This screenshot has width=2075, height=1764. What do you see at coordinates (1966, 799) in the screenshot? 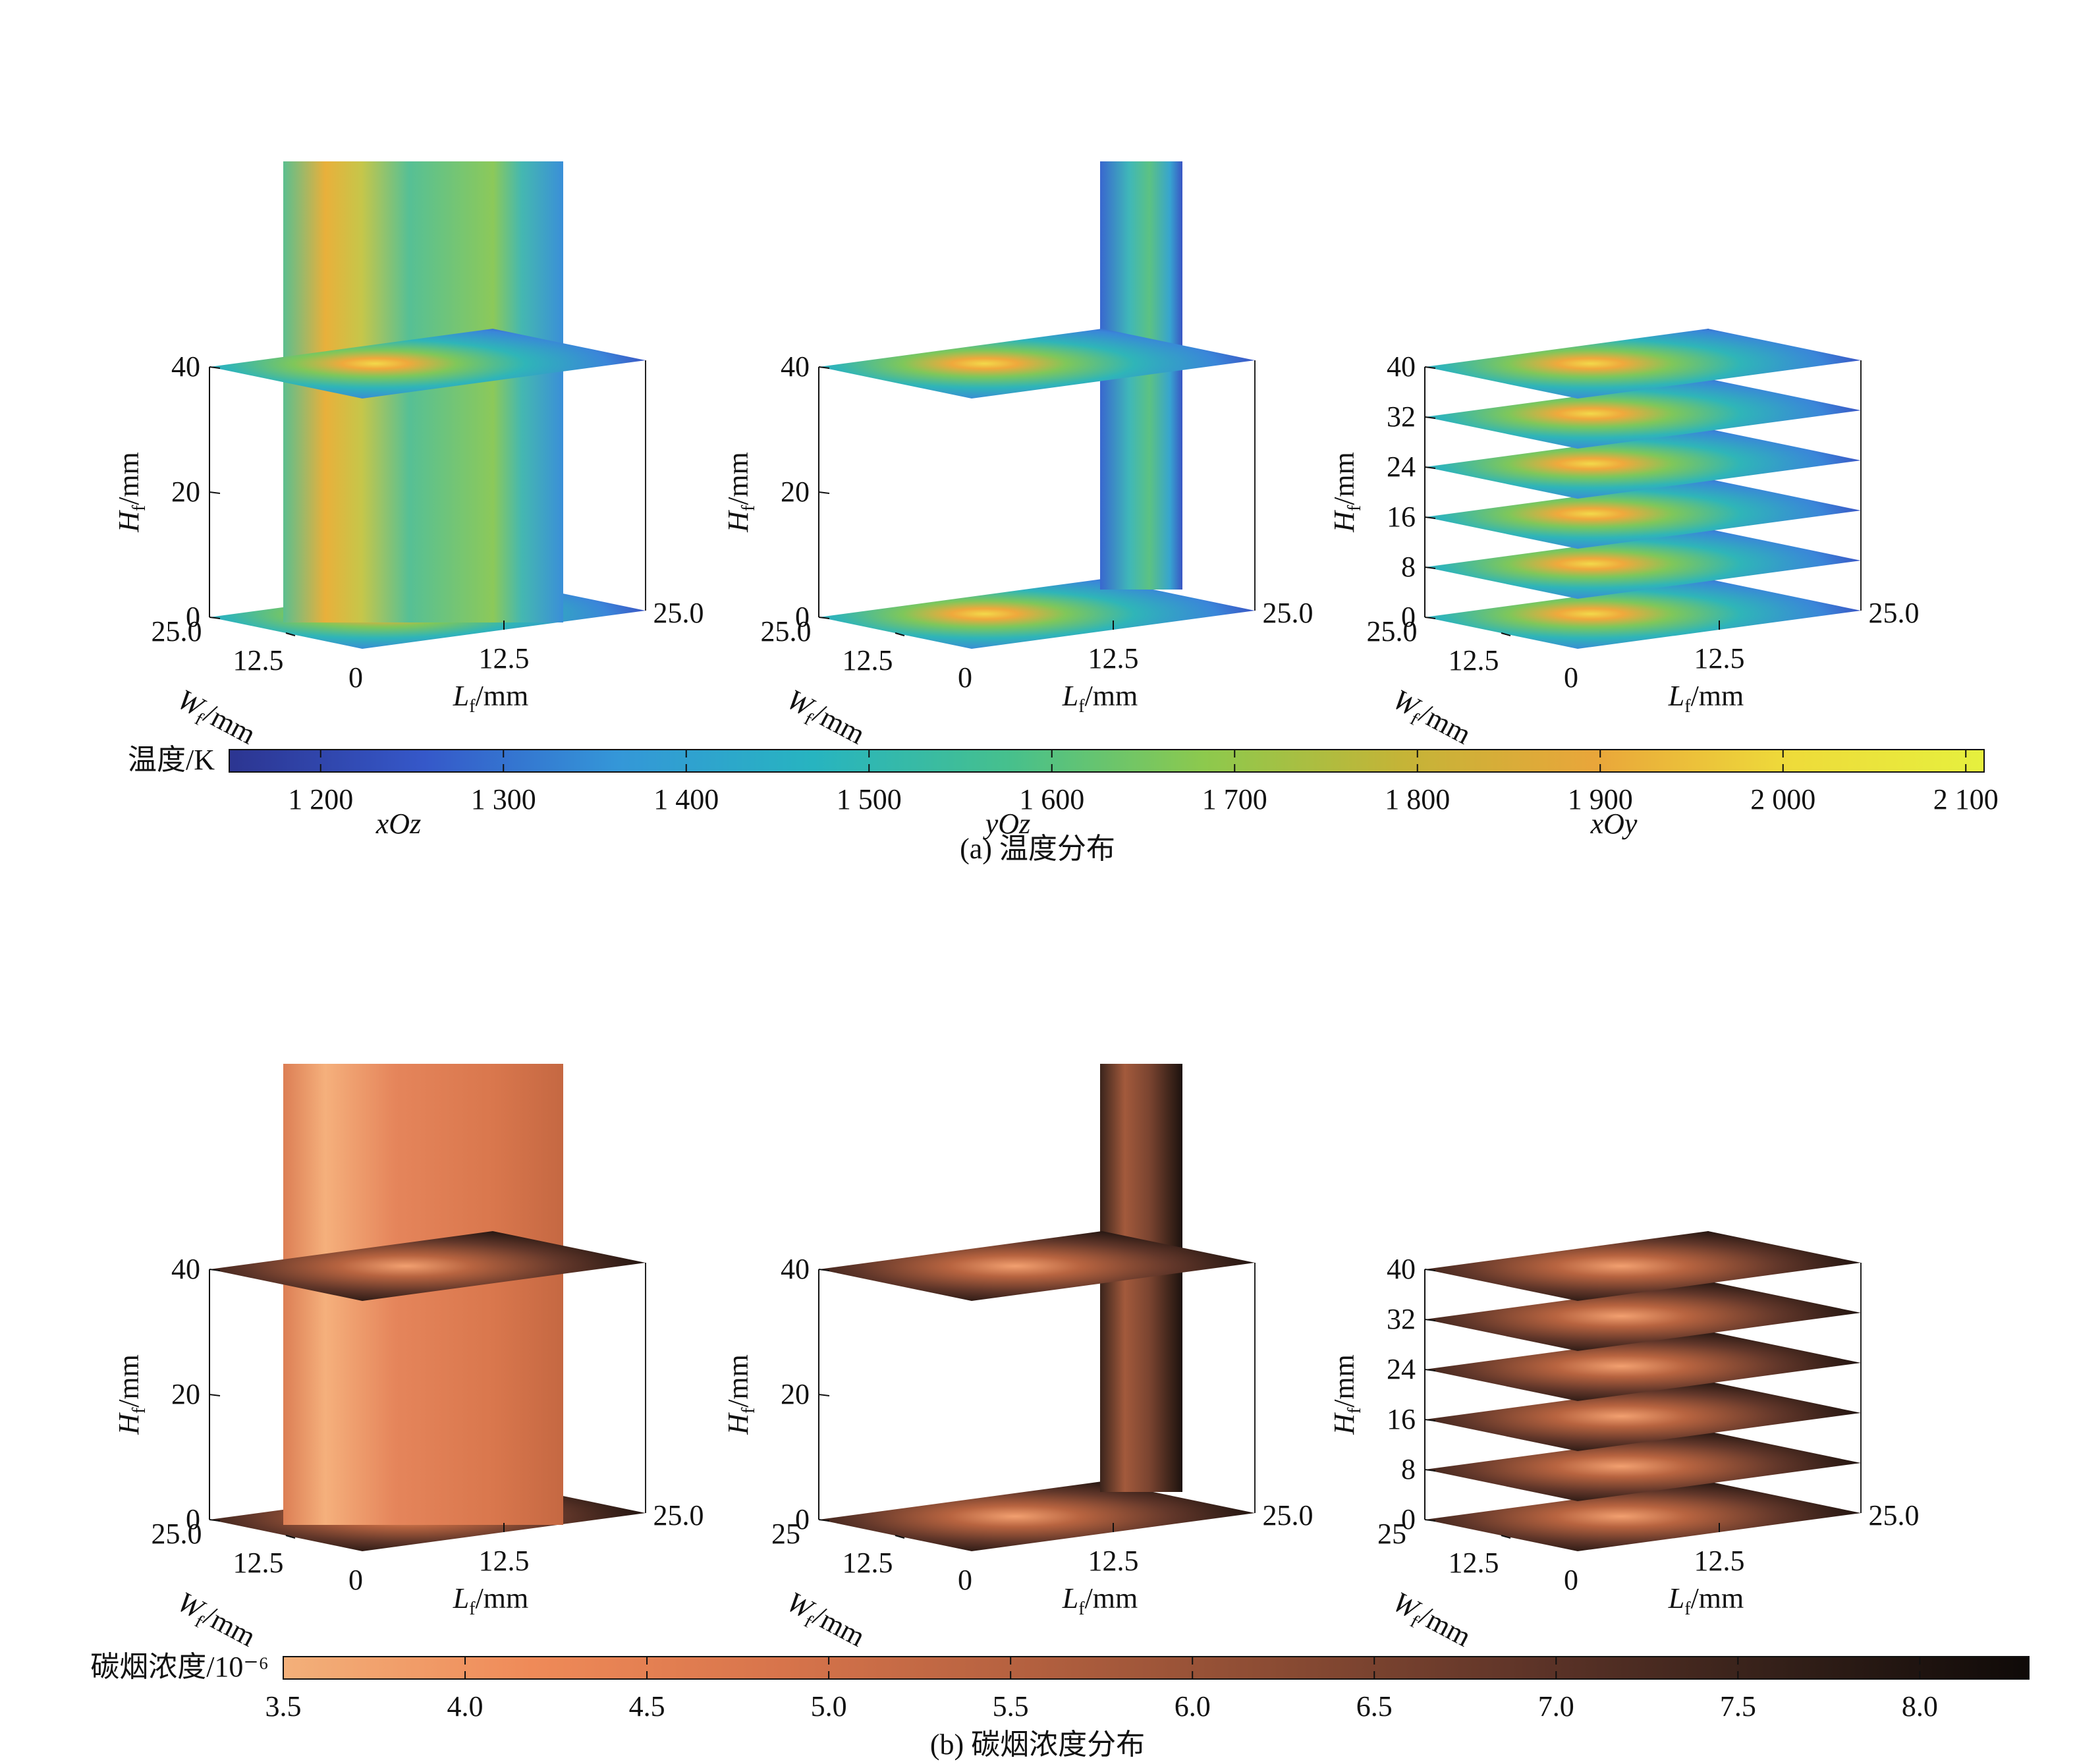
I see `colorbar-tick-label: 2 100` at bounding box center [1966, 799].